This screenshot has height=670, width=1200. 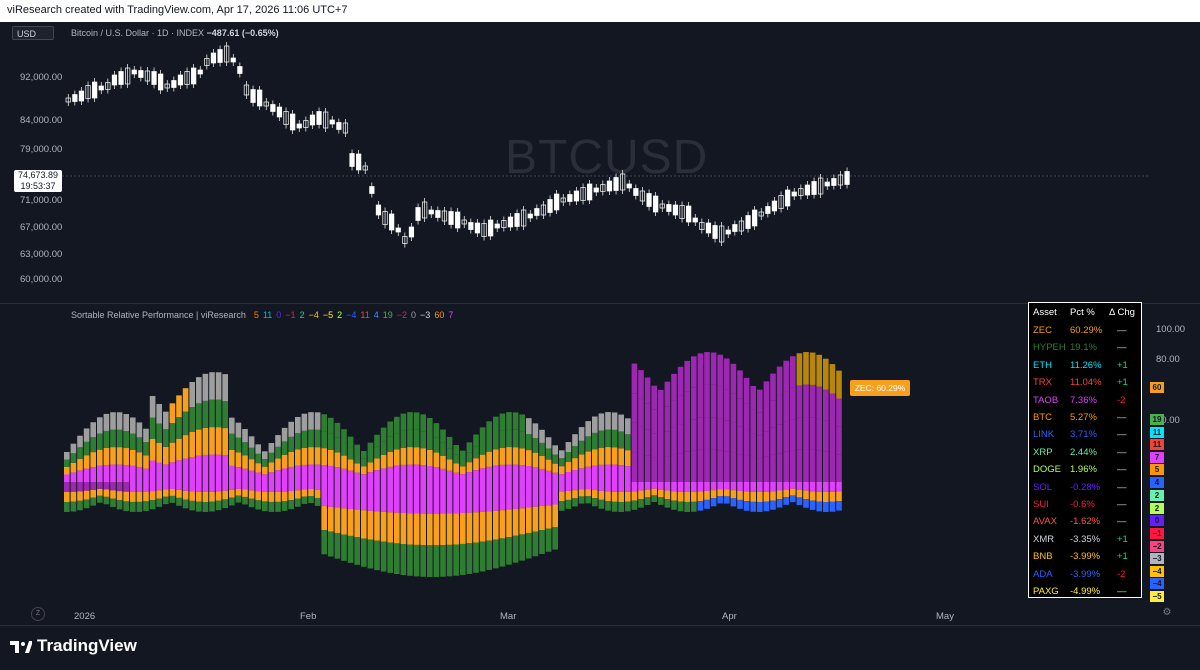 What do you see at coordinates (1043, 557) in the screenshot?
I see `asset-name: BNB` at bounding box center [1043, 557].